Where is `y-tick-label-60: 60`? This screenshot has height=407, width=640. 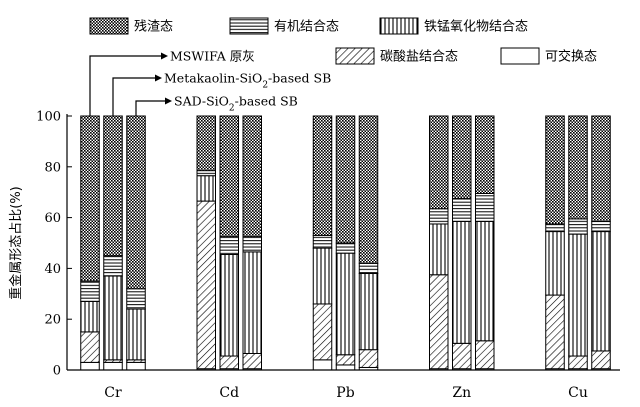 y-tick-label-60: 60 is located at coordinates (52, 218).